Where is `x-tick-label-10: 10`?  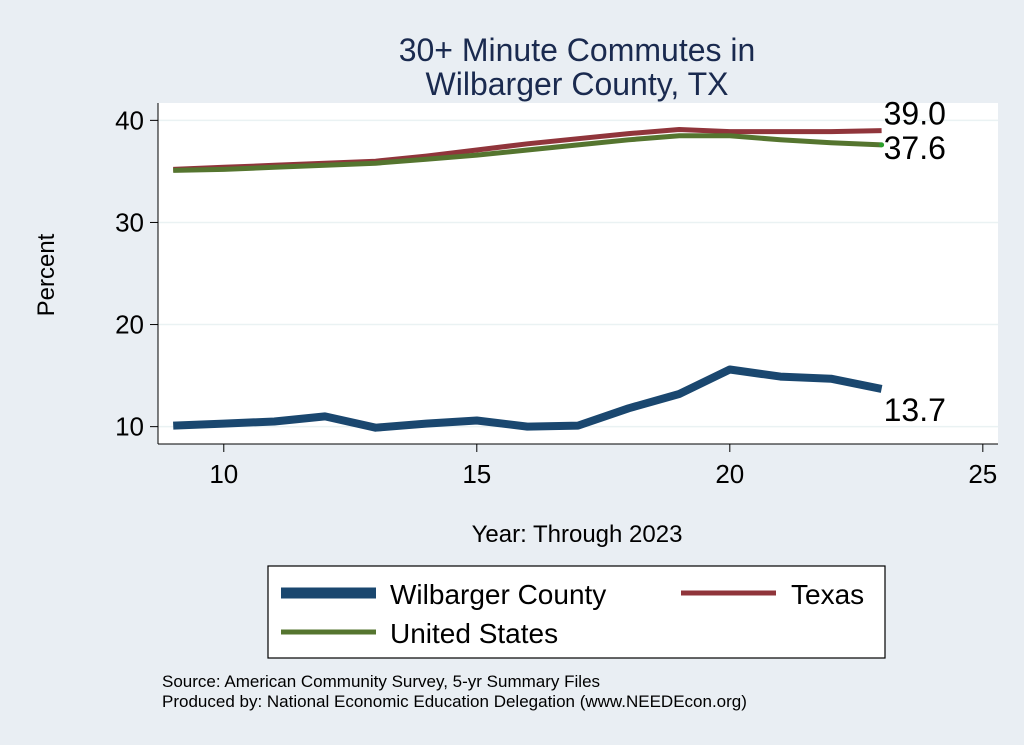
x-tick-label-10: 10 is located at coordinates (223, 474).